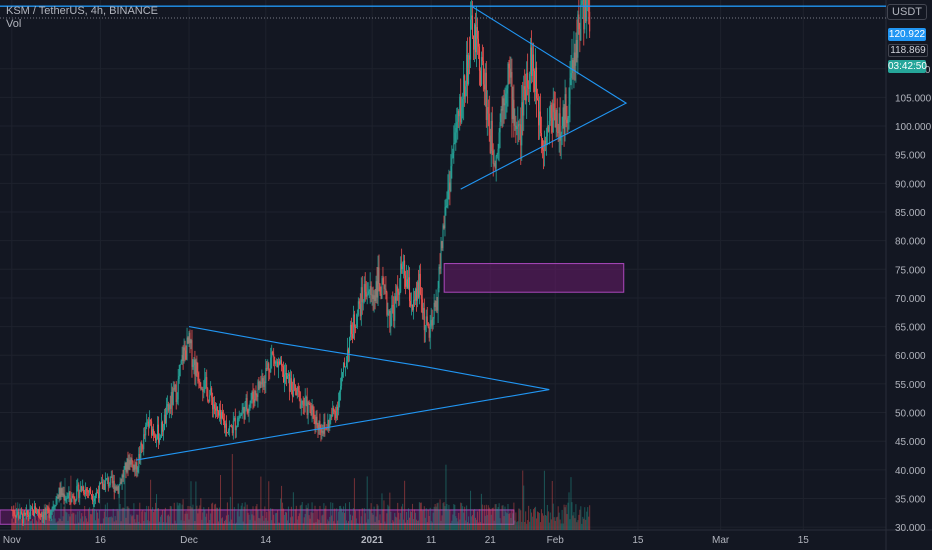  What do you see at coordinates (907, 12) in the screenshot?
I see `currency-selector: USDT` at bounding box center [907, 12].